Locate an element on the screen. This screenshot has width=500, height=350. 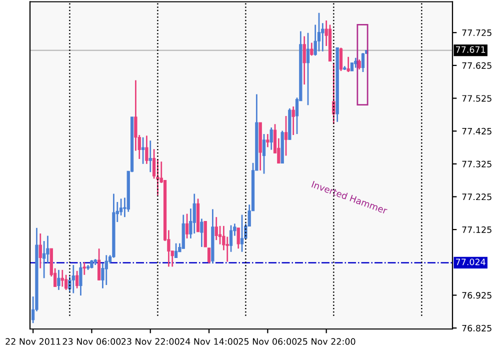
y-tick-label: 76.825 is located at coordinates (477, 328).